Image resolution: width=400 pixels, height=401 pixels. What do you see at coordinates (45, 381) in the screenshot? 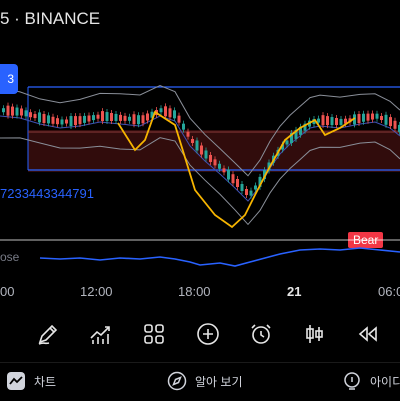
I see `nav-chart-label: 차트` at bounding box center [45, 381].